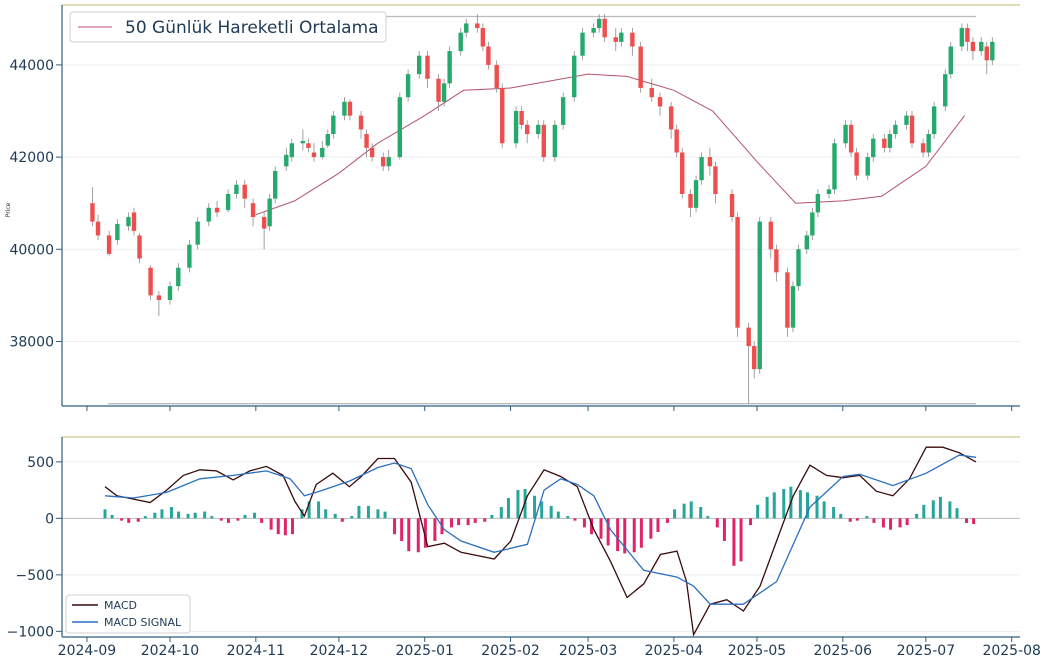 Image resolution: width=1050 pixels, height=664 pixels. I want to click on price-y-tick-label: 42000, so click(31, 158).